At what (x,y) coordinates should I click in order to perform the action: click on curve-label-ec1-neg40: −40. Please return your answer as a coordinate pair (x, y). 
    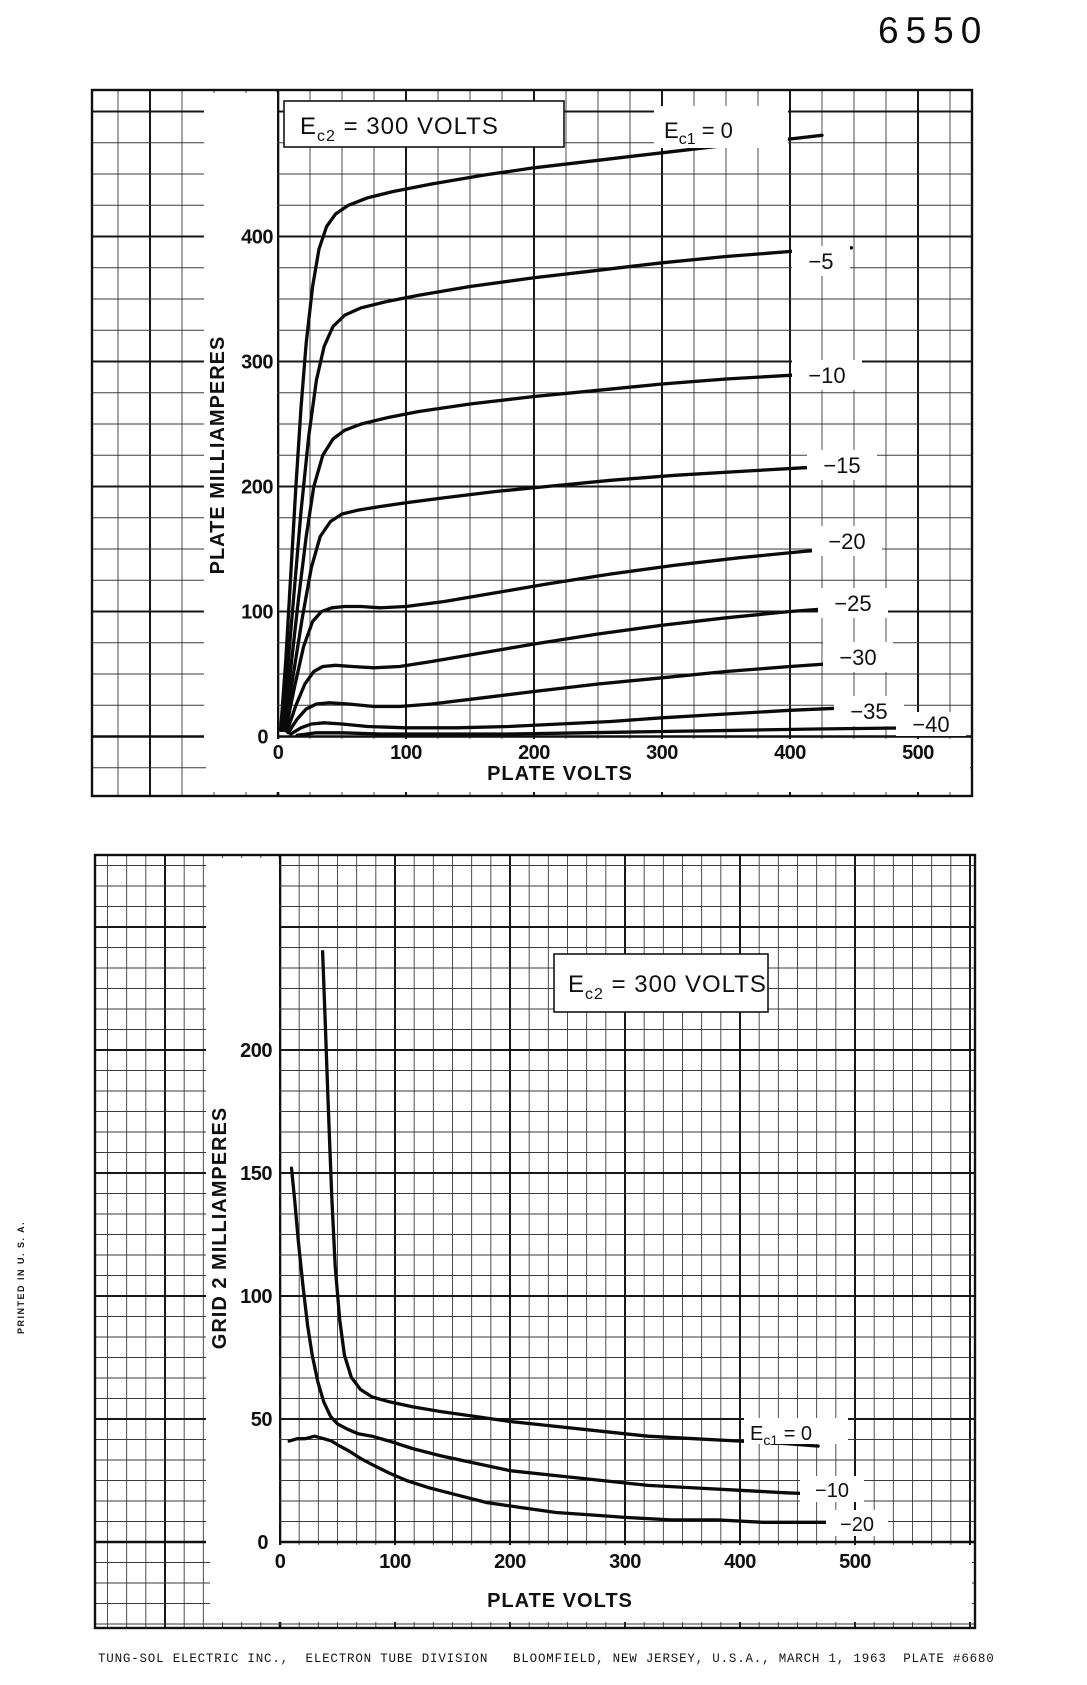
    Looking at the image, I should click on (930, 724).